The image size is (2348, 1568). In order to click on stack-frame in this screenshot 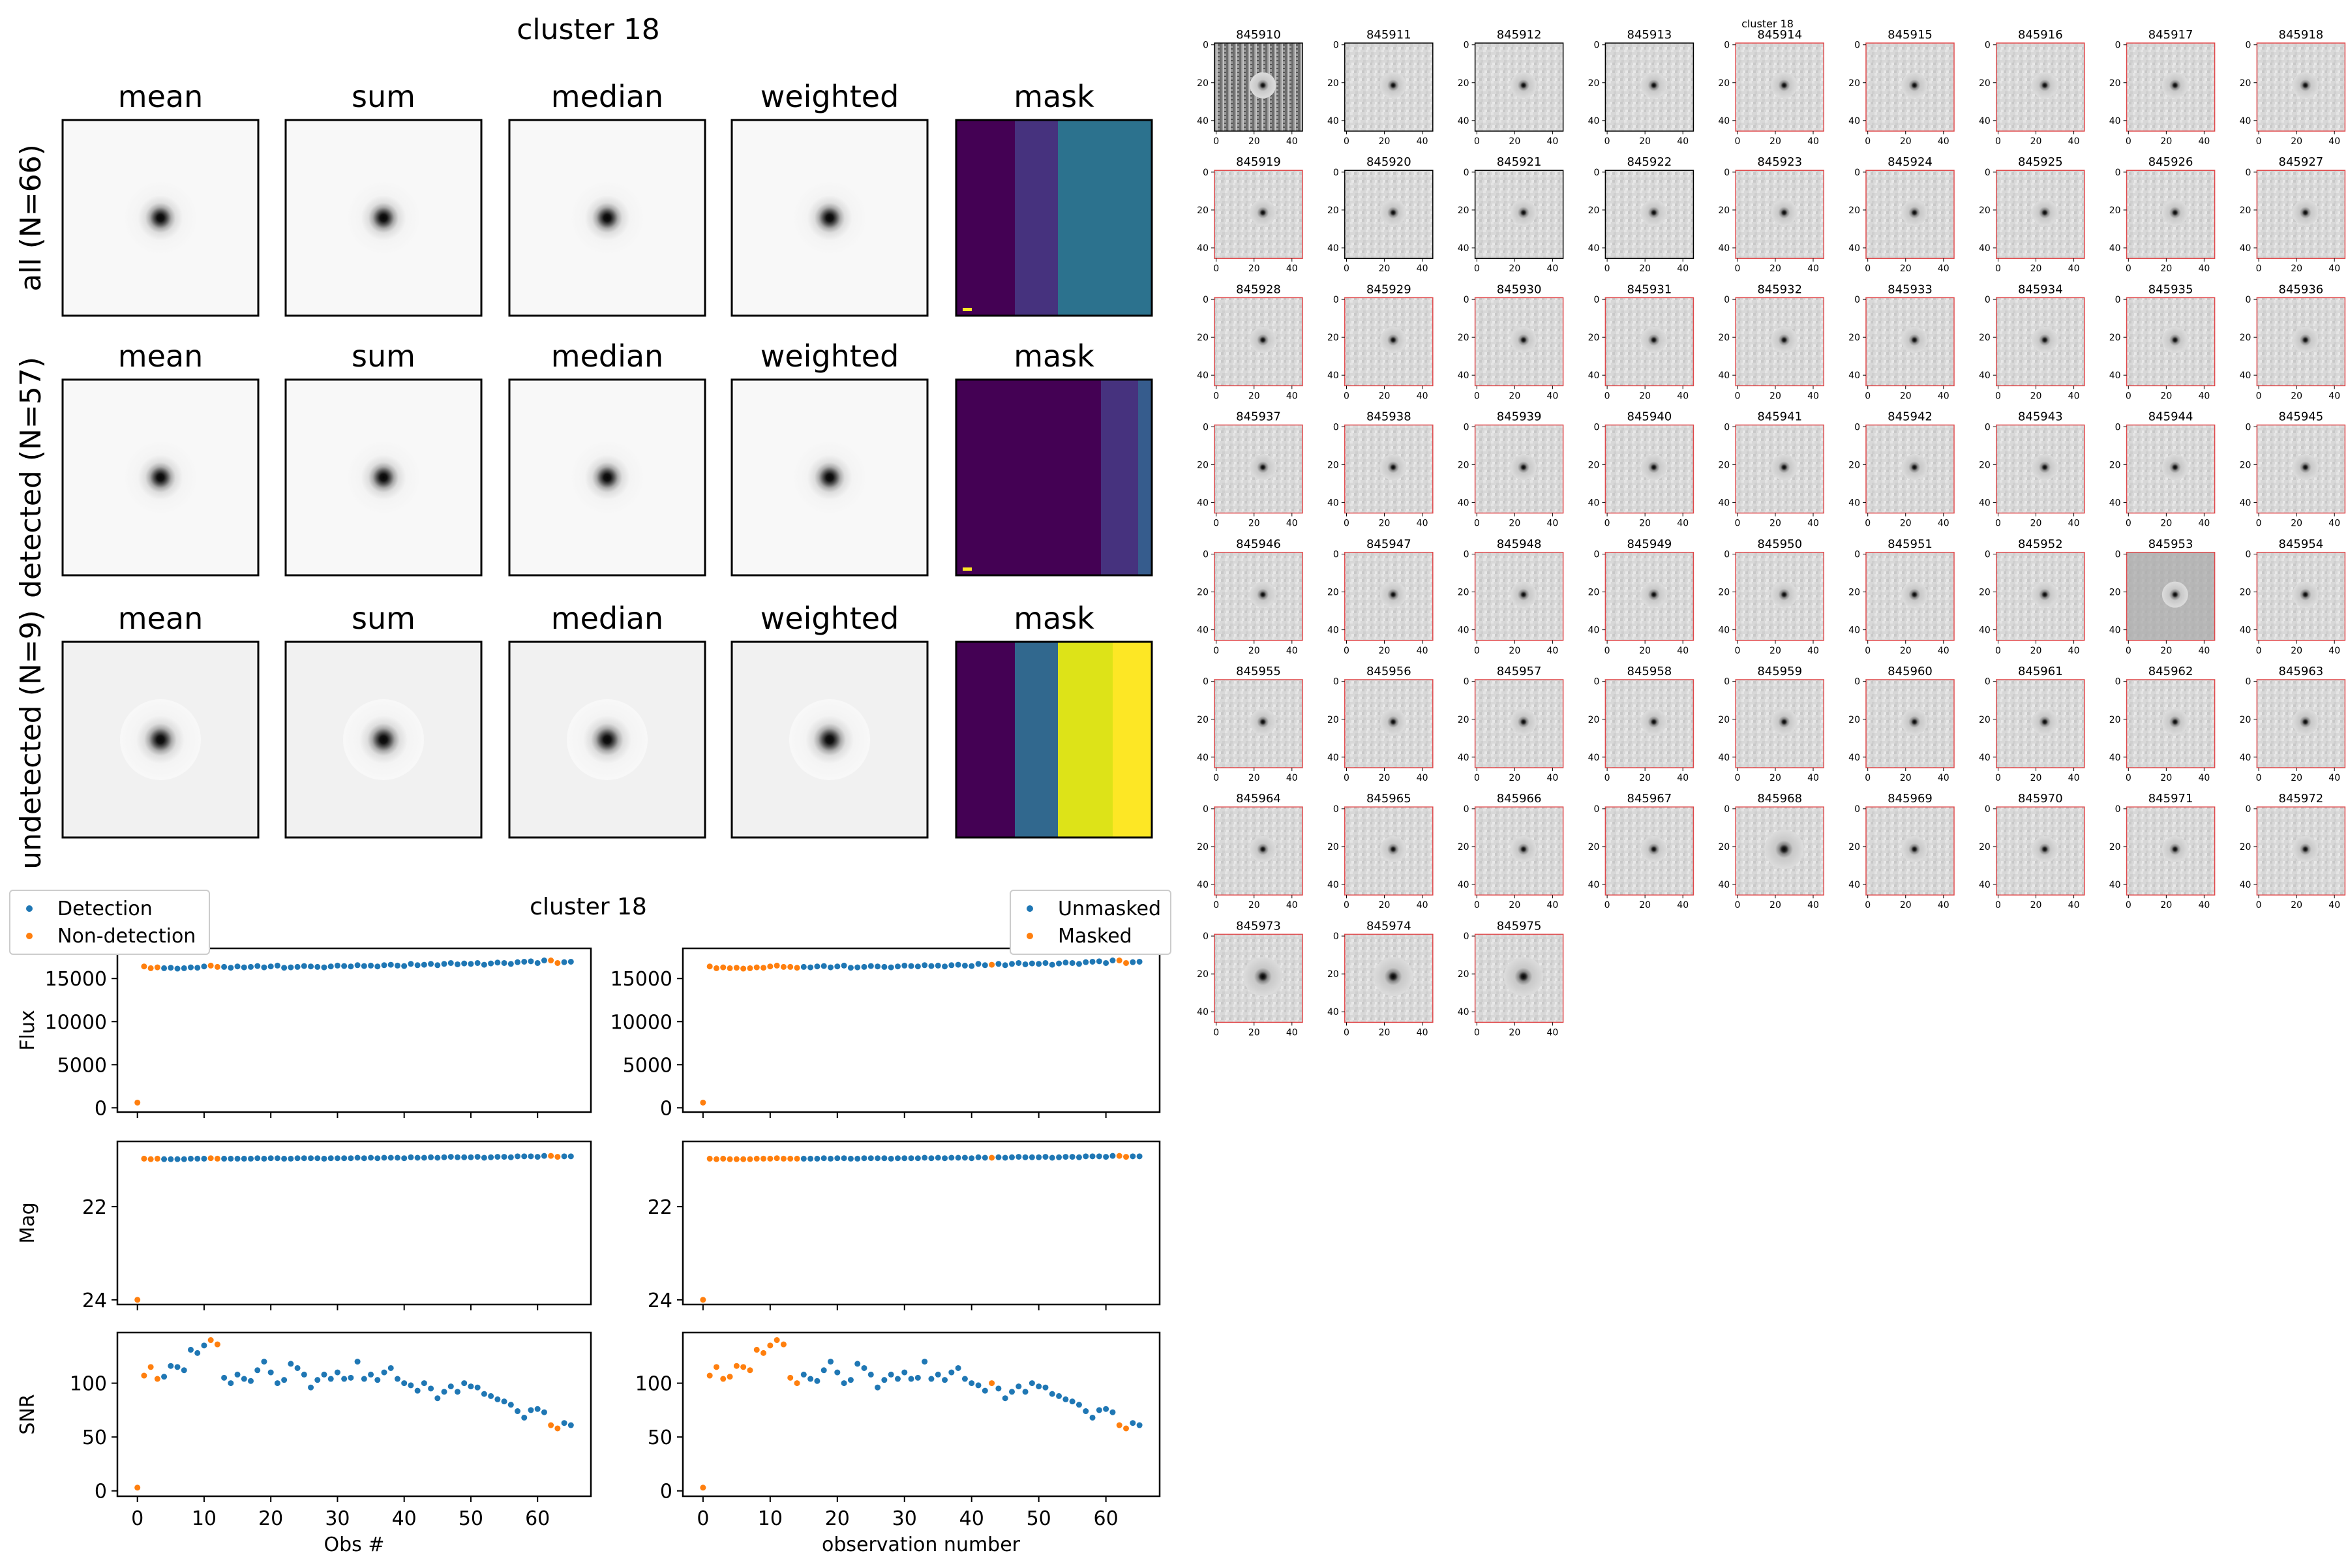, I will do `click(160, 477)`.